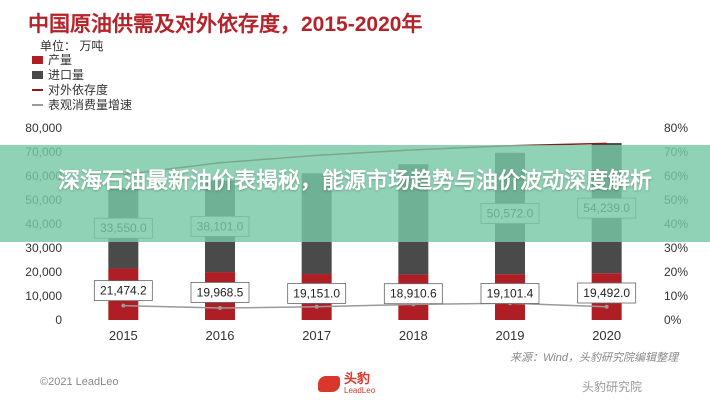 This screenshot has height=400, width=710. I want to click on legend-item-production: 产量, so click(82, 59).